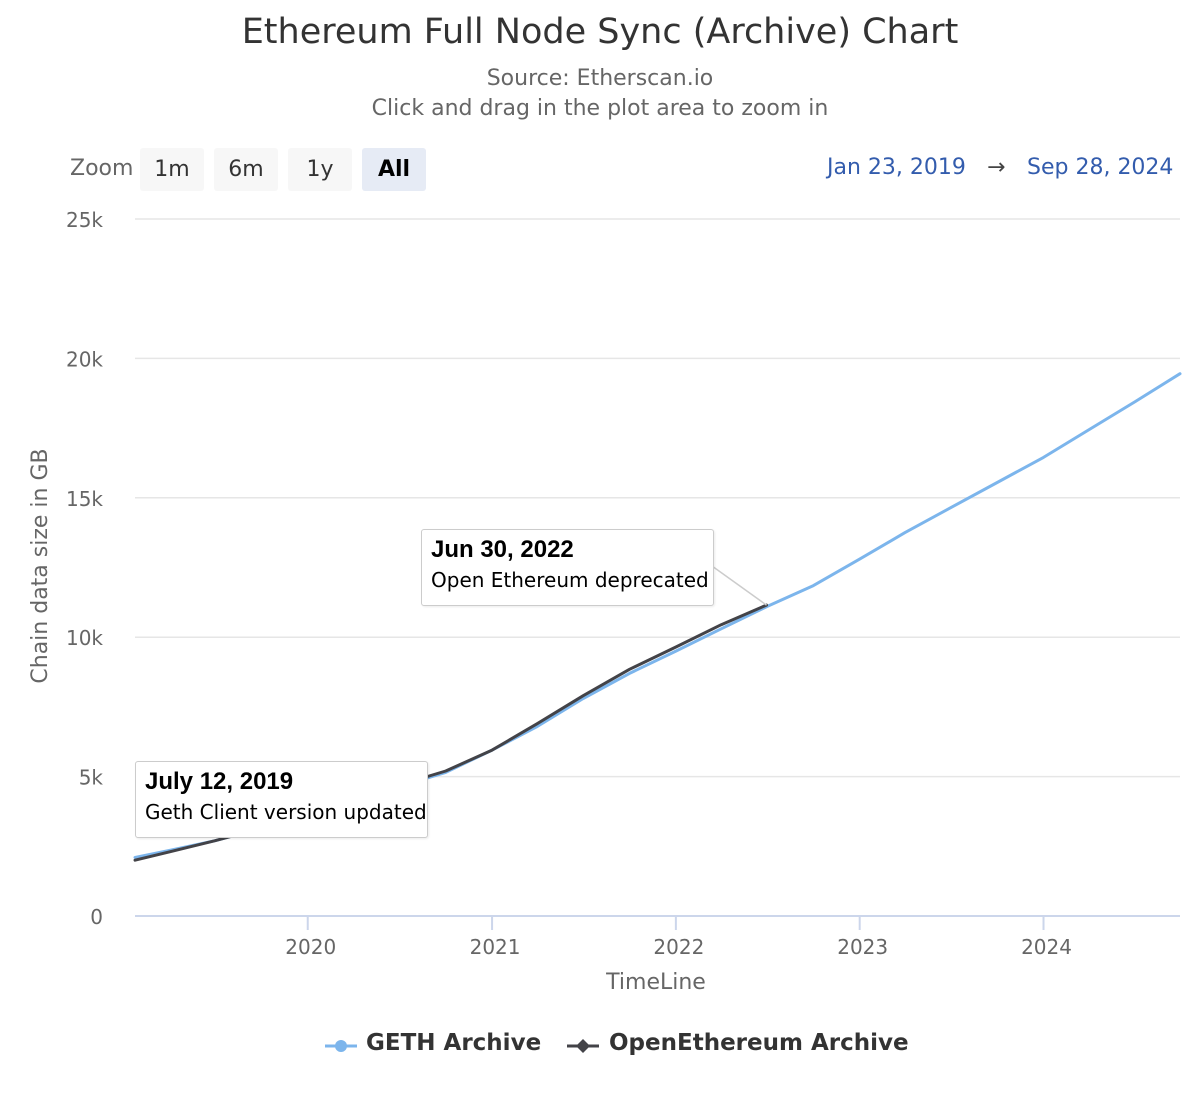 The image size is (1200, 1100). I want to click on y-tick-label: 0, so click(96, 917).